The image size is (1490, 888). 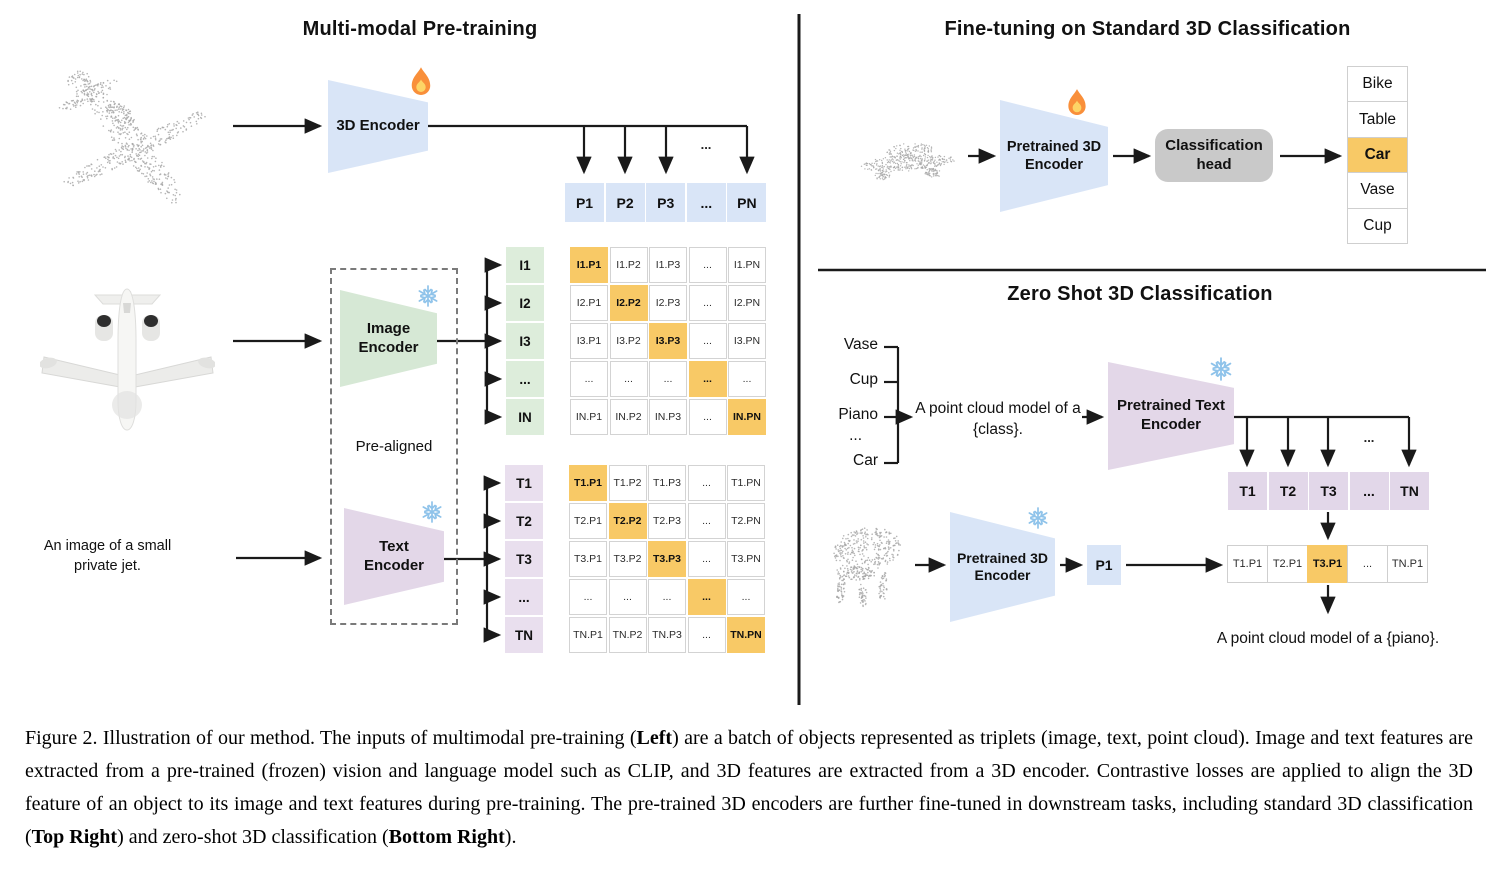 What do you see at coordinates (1328, 638) in the screenshot?
I see `zs-result-text: A point cloud model of a {piano}.` at bounding box center [1328, 638].